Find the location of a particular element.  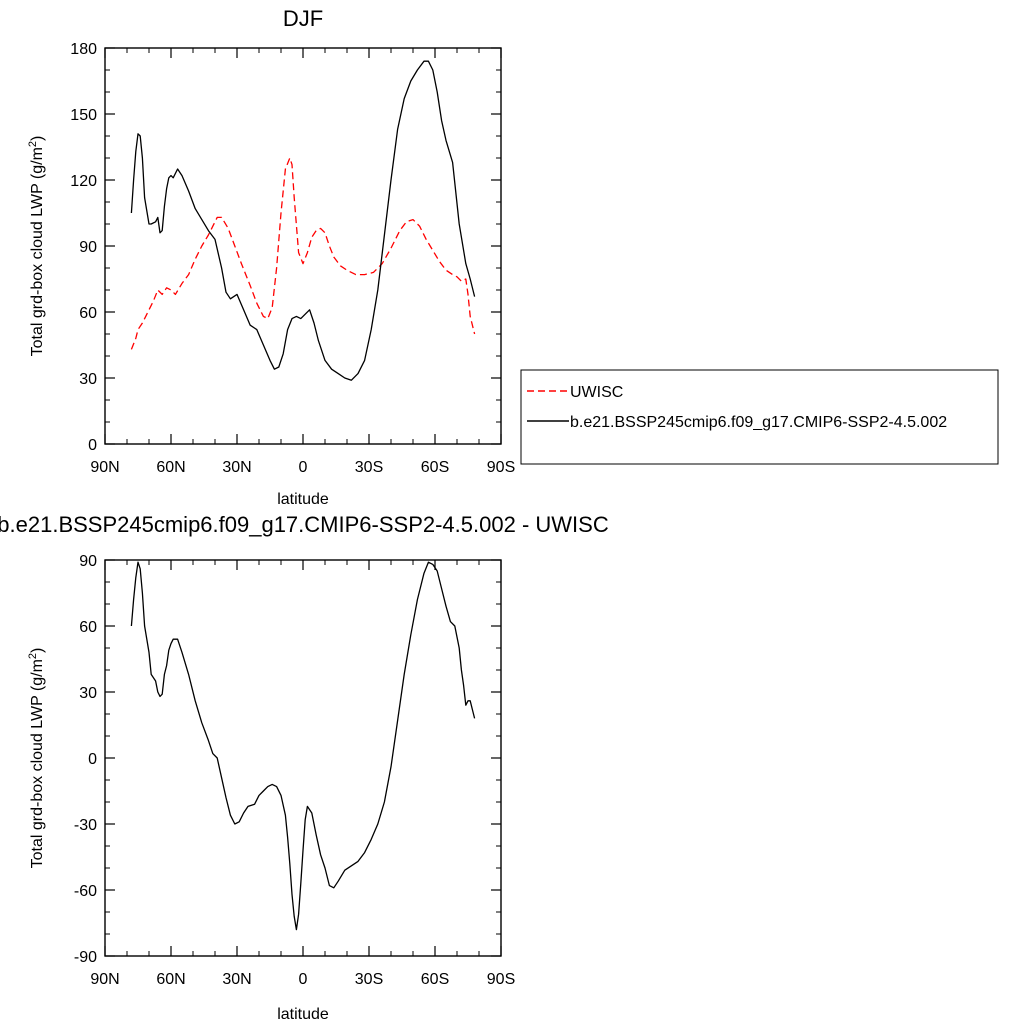

legend-box is located at coordinates (759, 417).